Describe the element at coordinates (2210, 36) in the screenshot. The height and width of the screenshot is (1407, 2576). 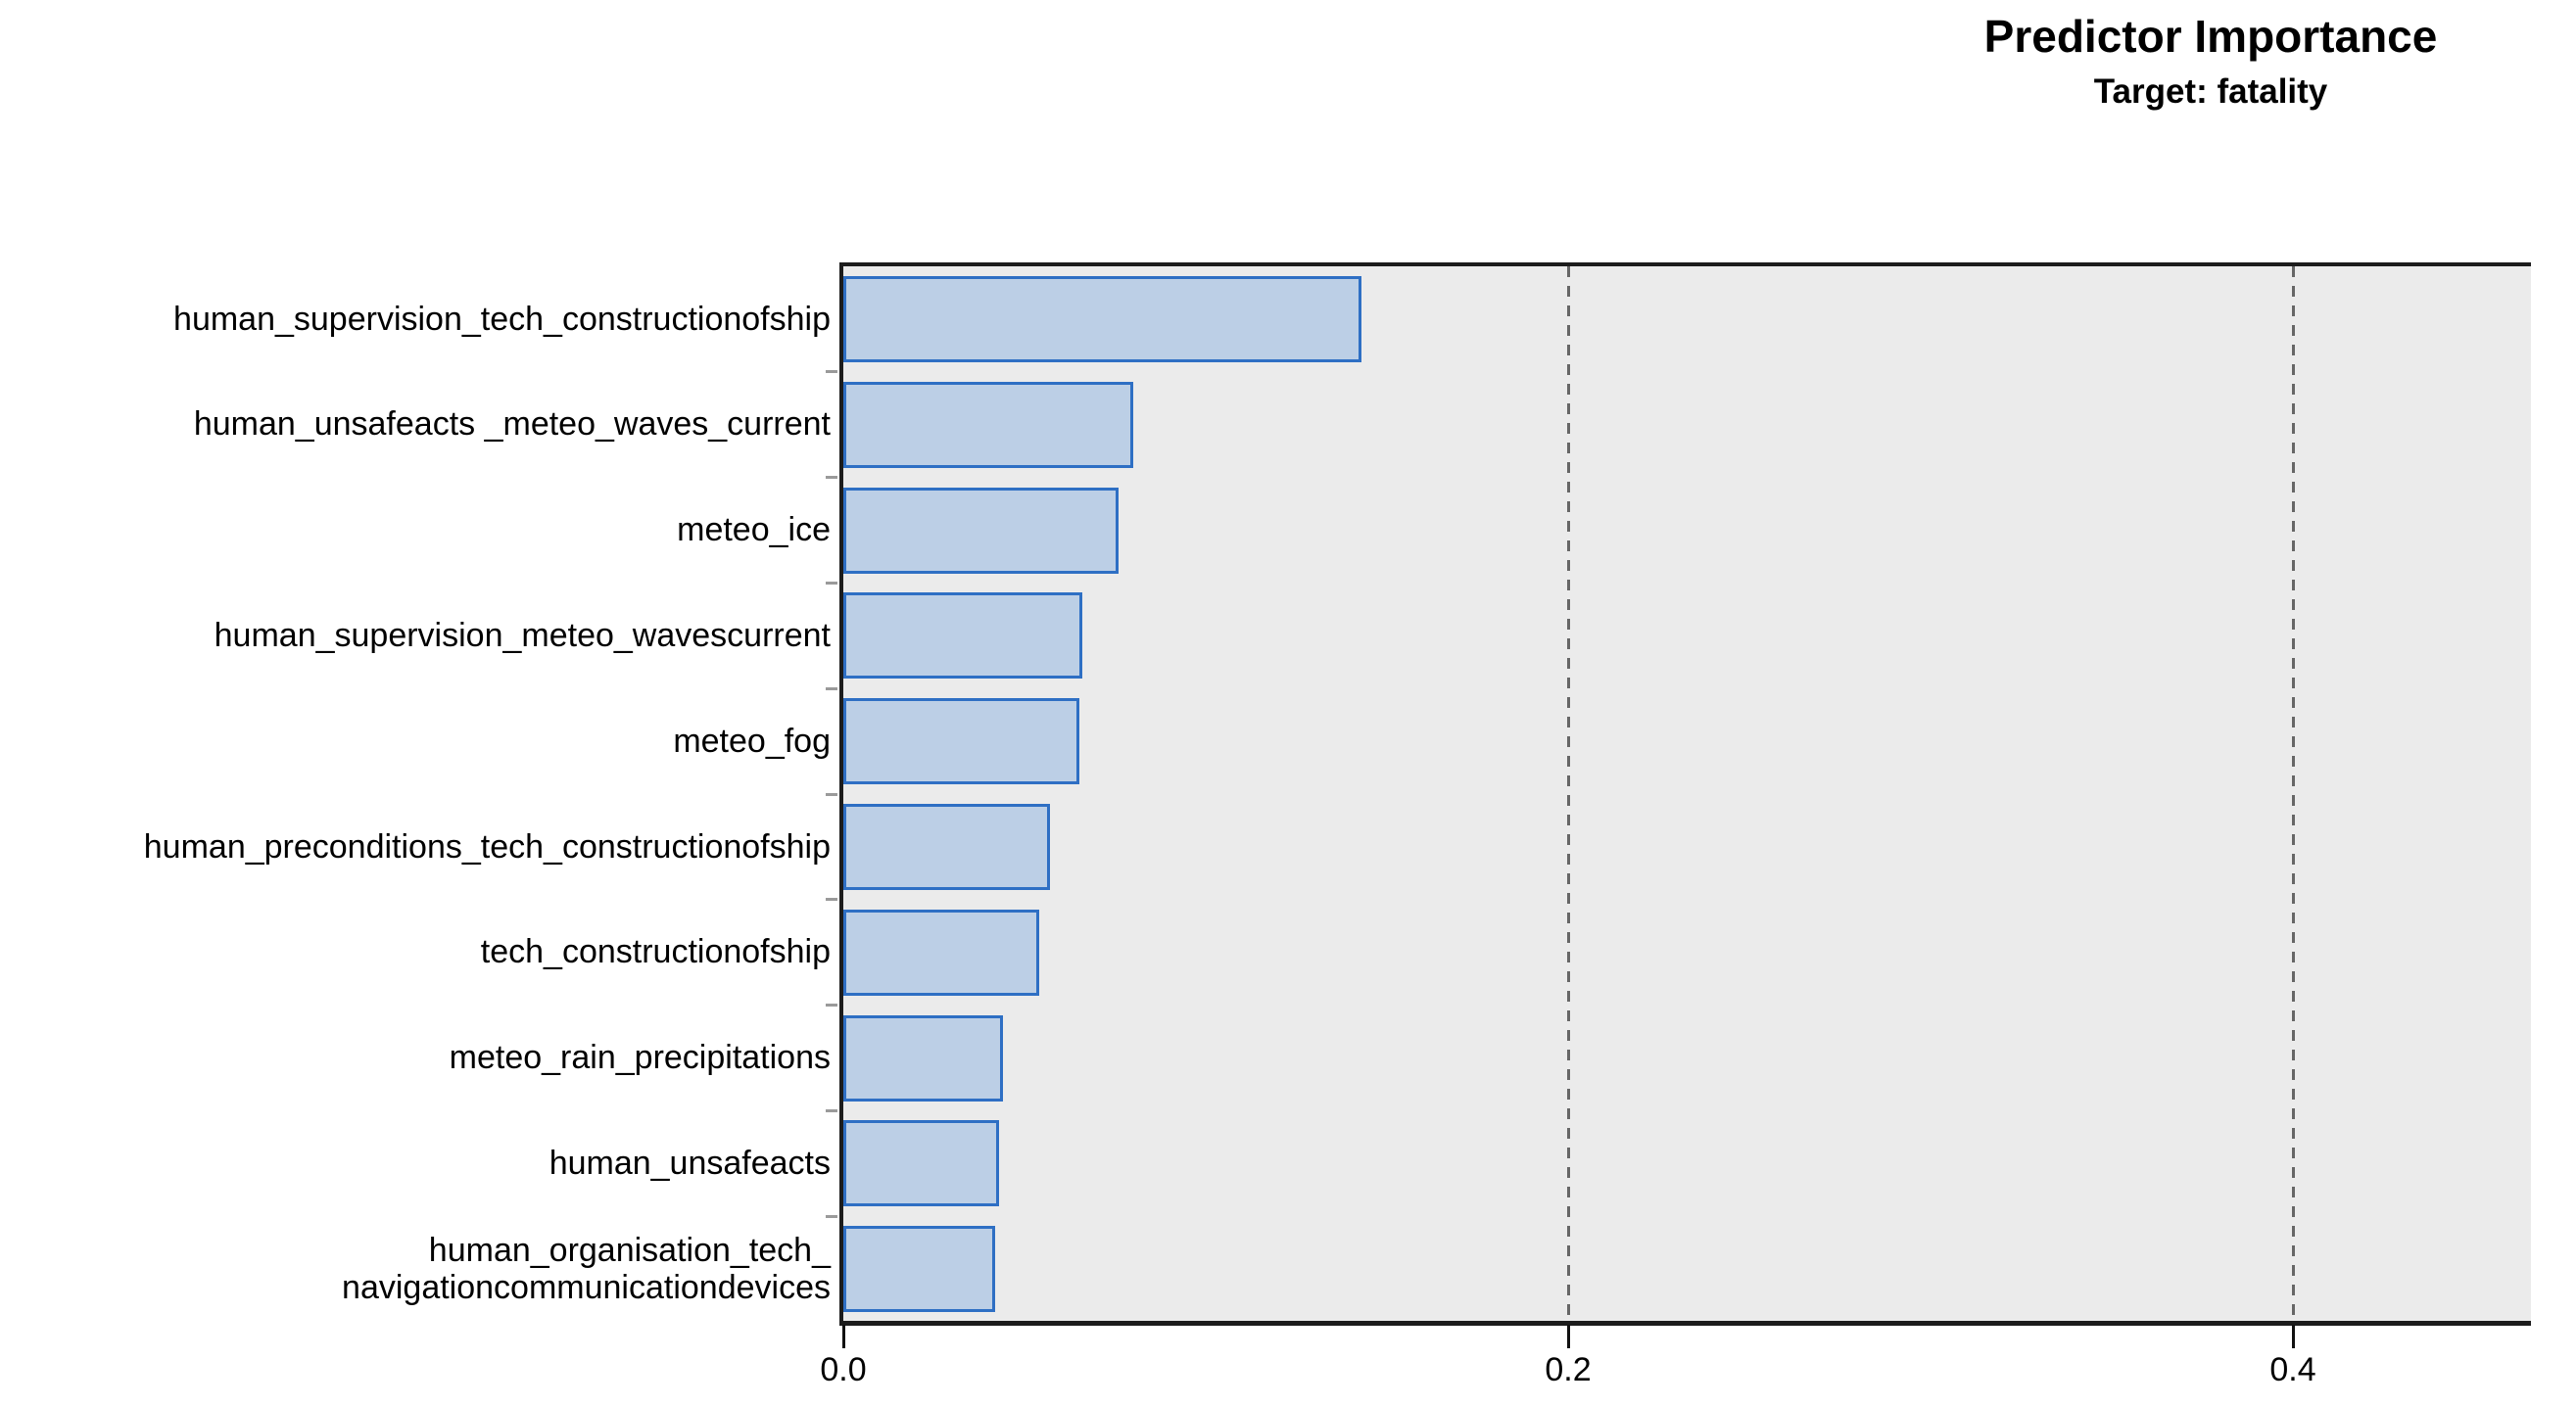
I see `chart-title: Predictor Importance` at that location.